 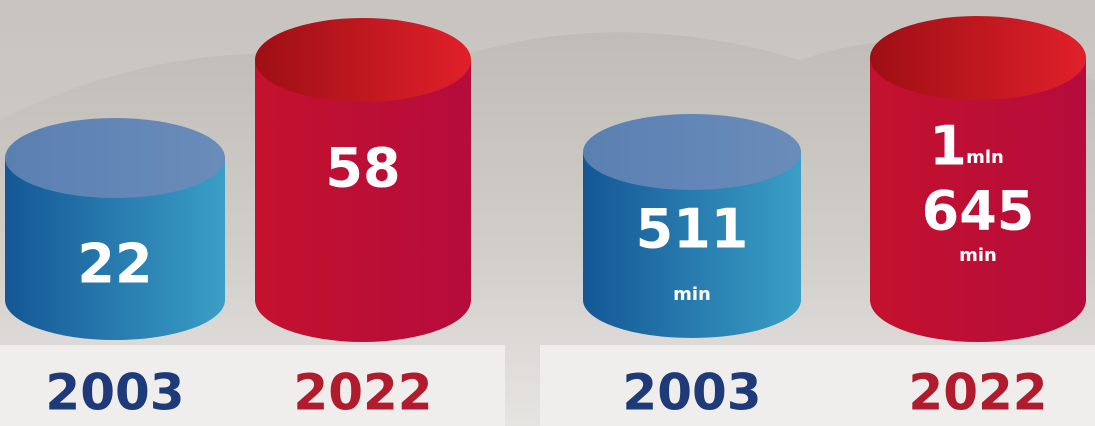 I want to click on value: 22, so click(x=114, y=264).